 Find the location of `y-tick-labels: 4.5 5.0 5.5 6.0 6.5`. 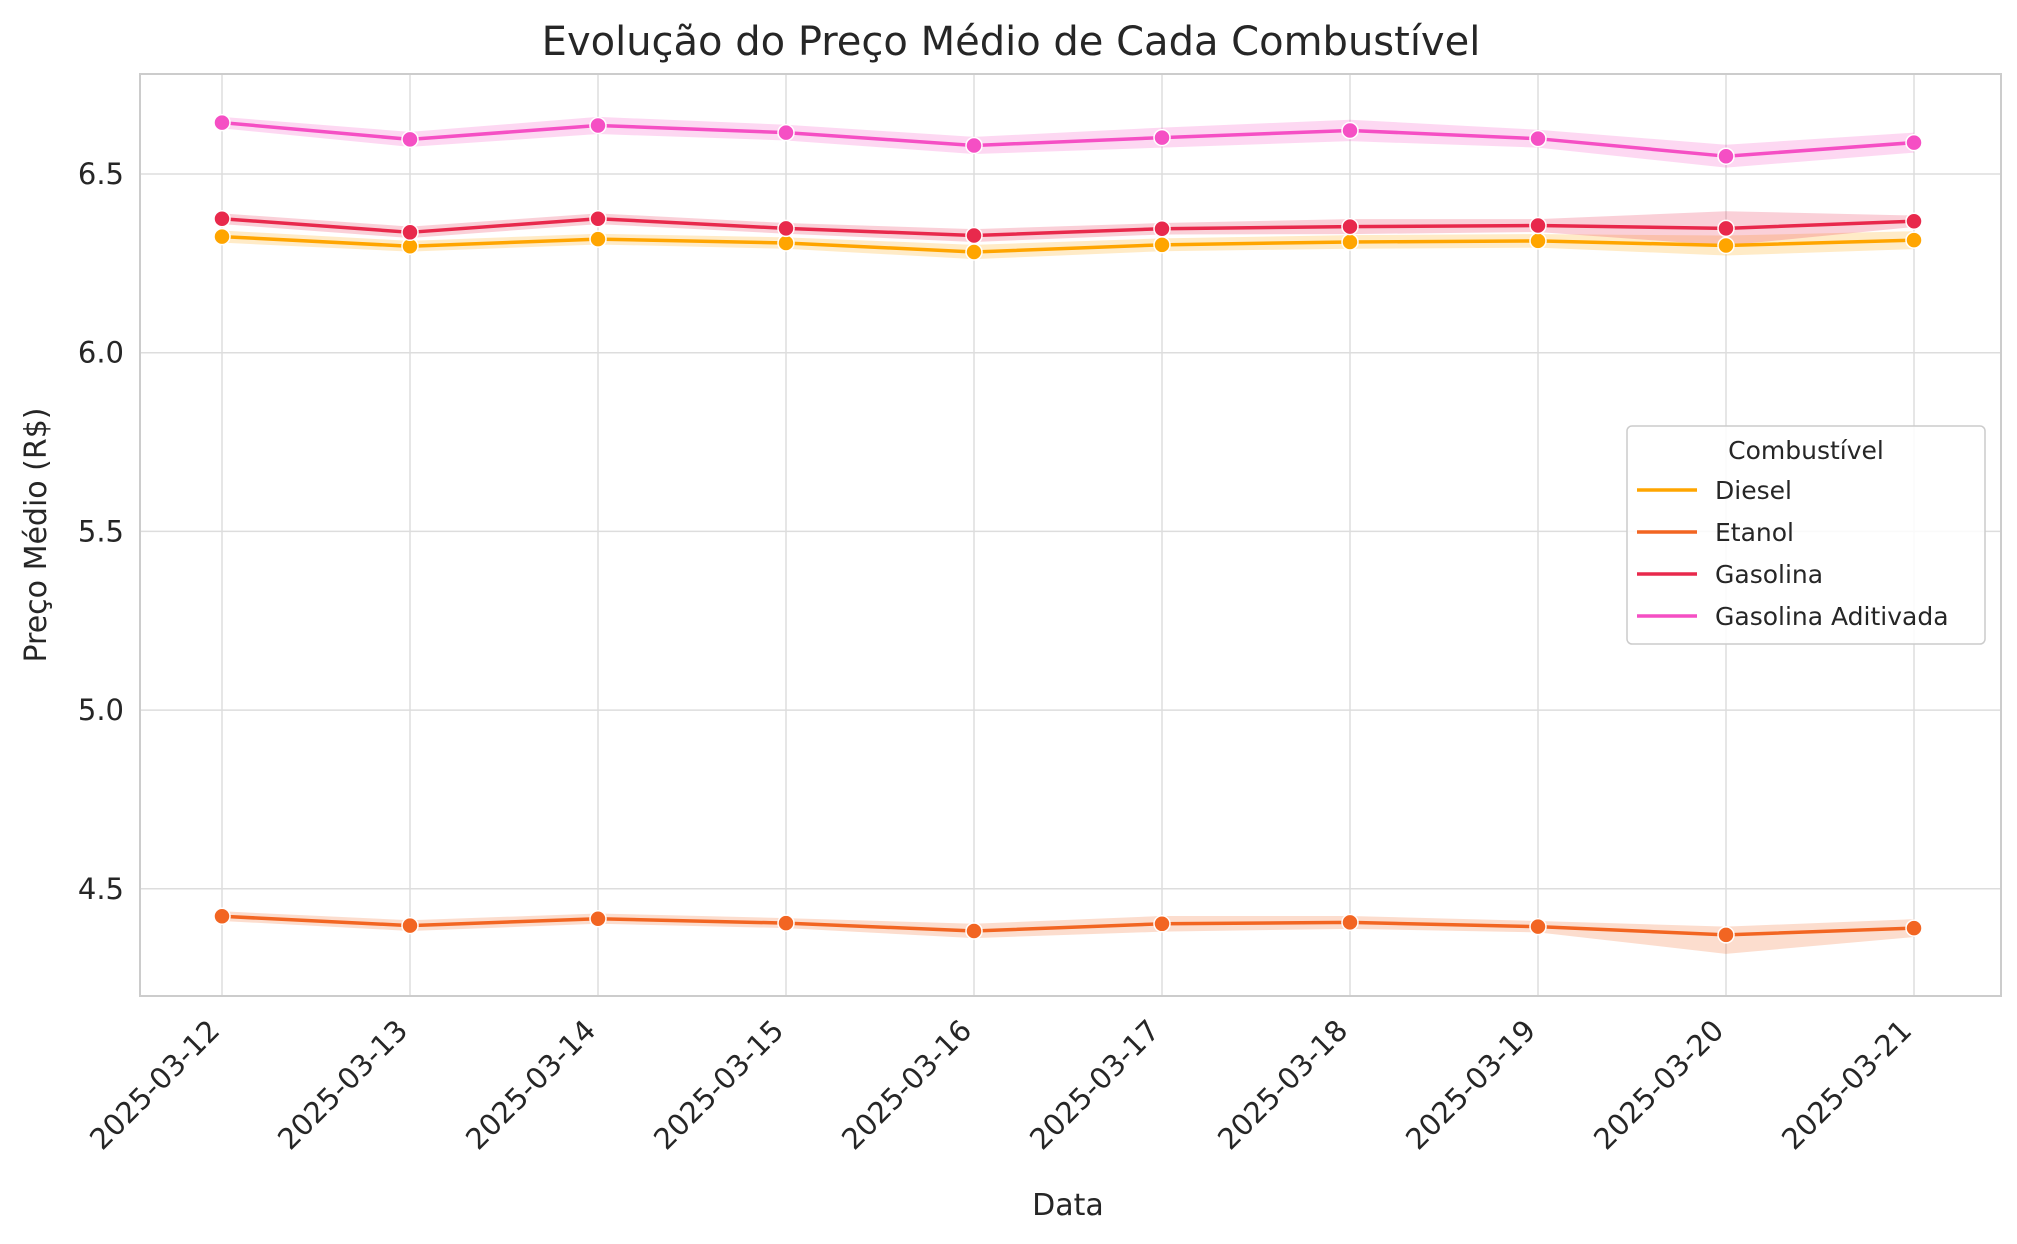

y-tick-labels: 4.5 5.0 5.5 6.0 6.5 is located at coordinates (101, 531).